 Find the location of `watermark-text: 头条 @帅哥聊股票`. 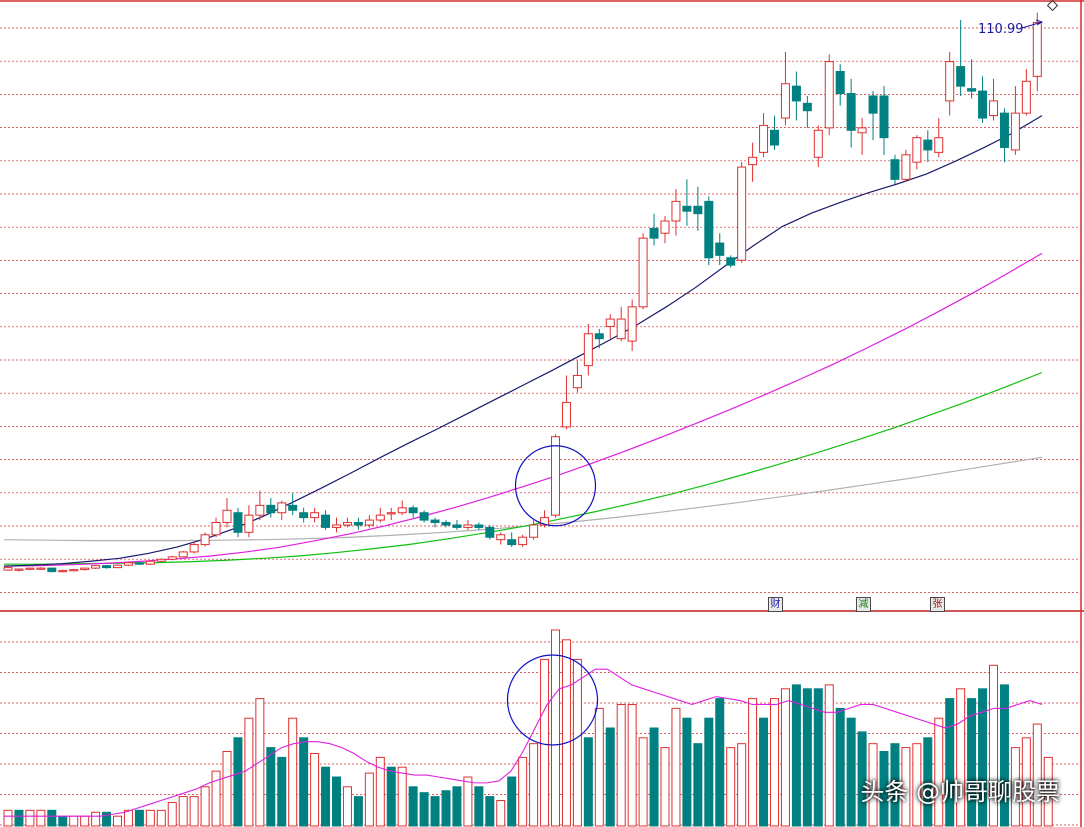

watermark-text: 头条 @帅哥聊股票 is located at coordinates (960, 792).